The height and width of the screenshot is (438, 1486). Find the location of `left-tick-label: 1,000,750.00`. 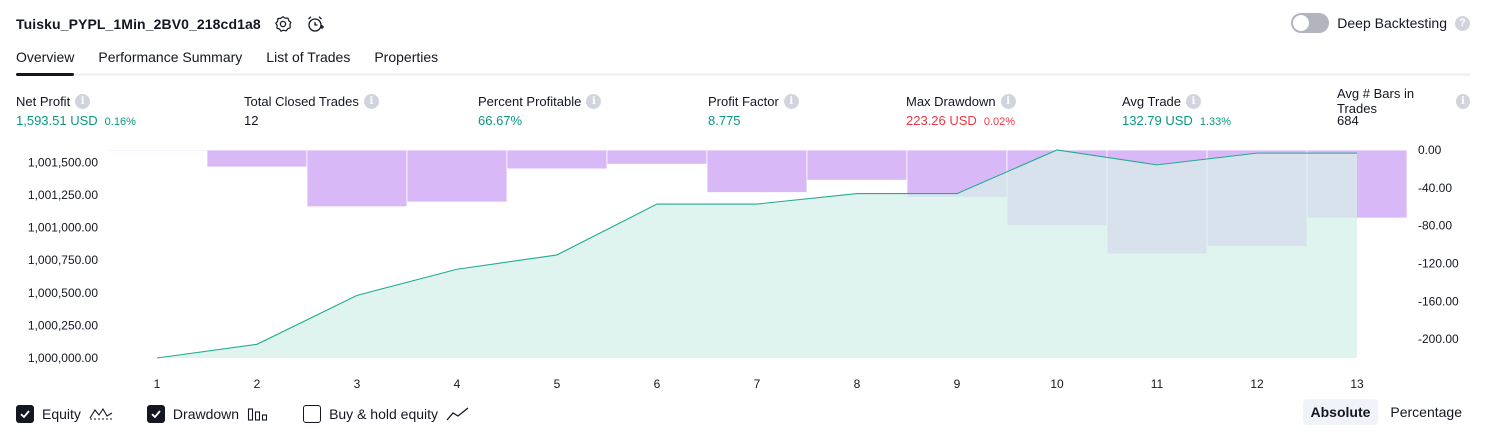

left-tick-label: 1,000,750.00 is located at coordinates (63, 260).